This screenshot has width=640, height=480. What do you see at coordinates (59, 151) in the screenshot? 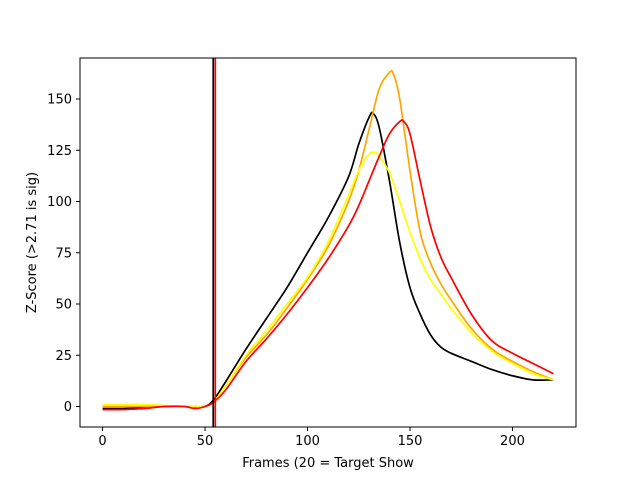
I see `y-tick-label: 125` at bounding box center [59, 151].